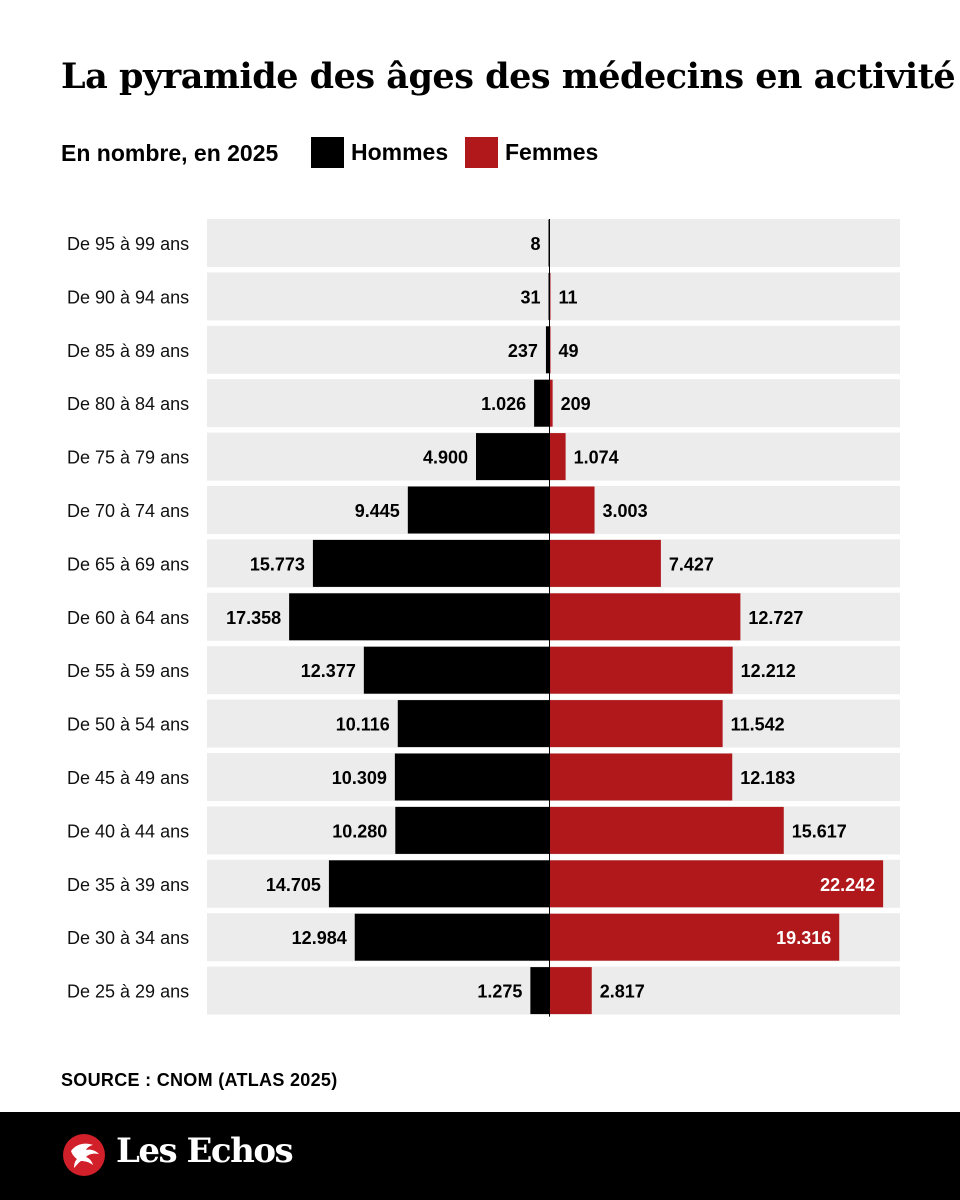 Image resolution: width=960 pixels, height=1200 pixels. I want to click on value-label-femmes: 19.316, so click(803, 938).